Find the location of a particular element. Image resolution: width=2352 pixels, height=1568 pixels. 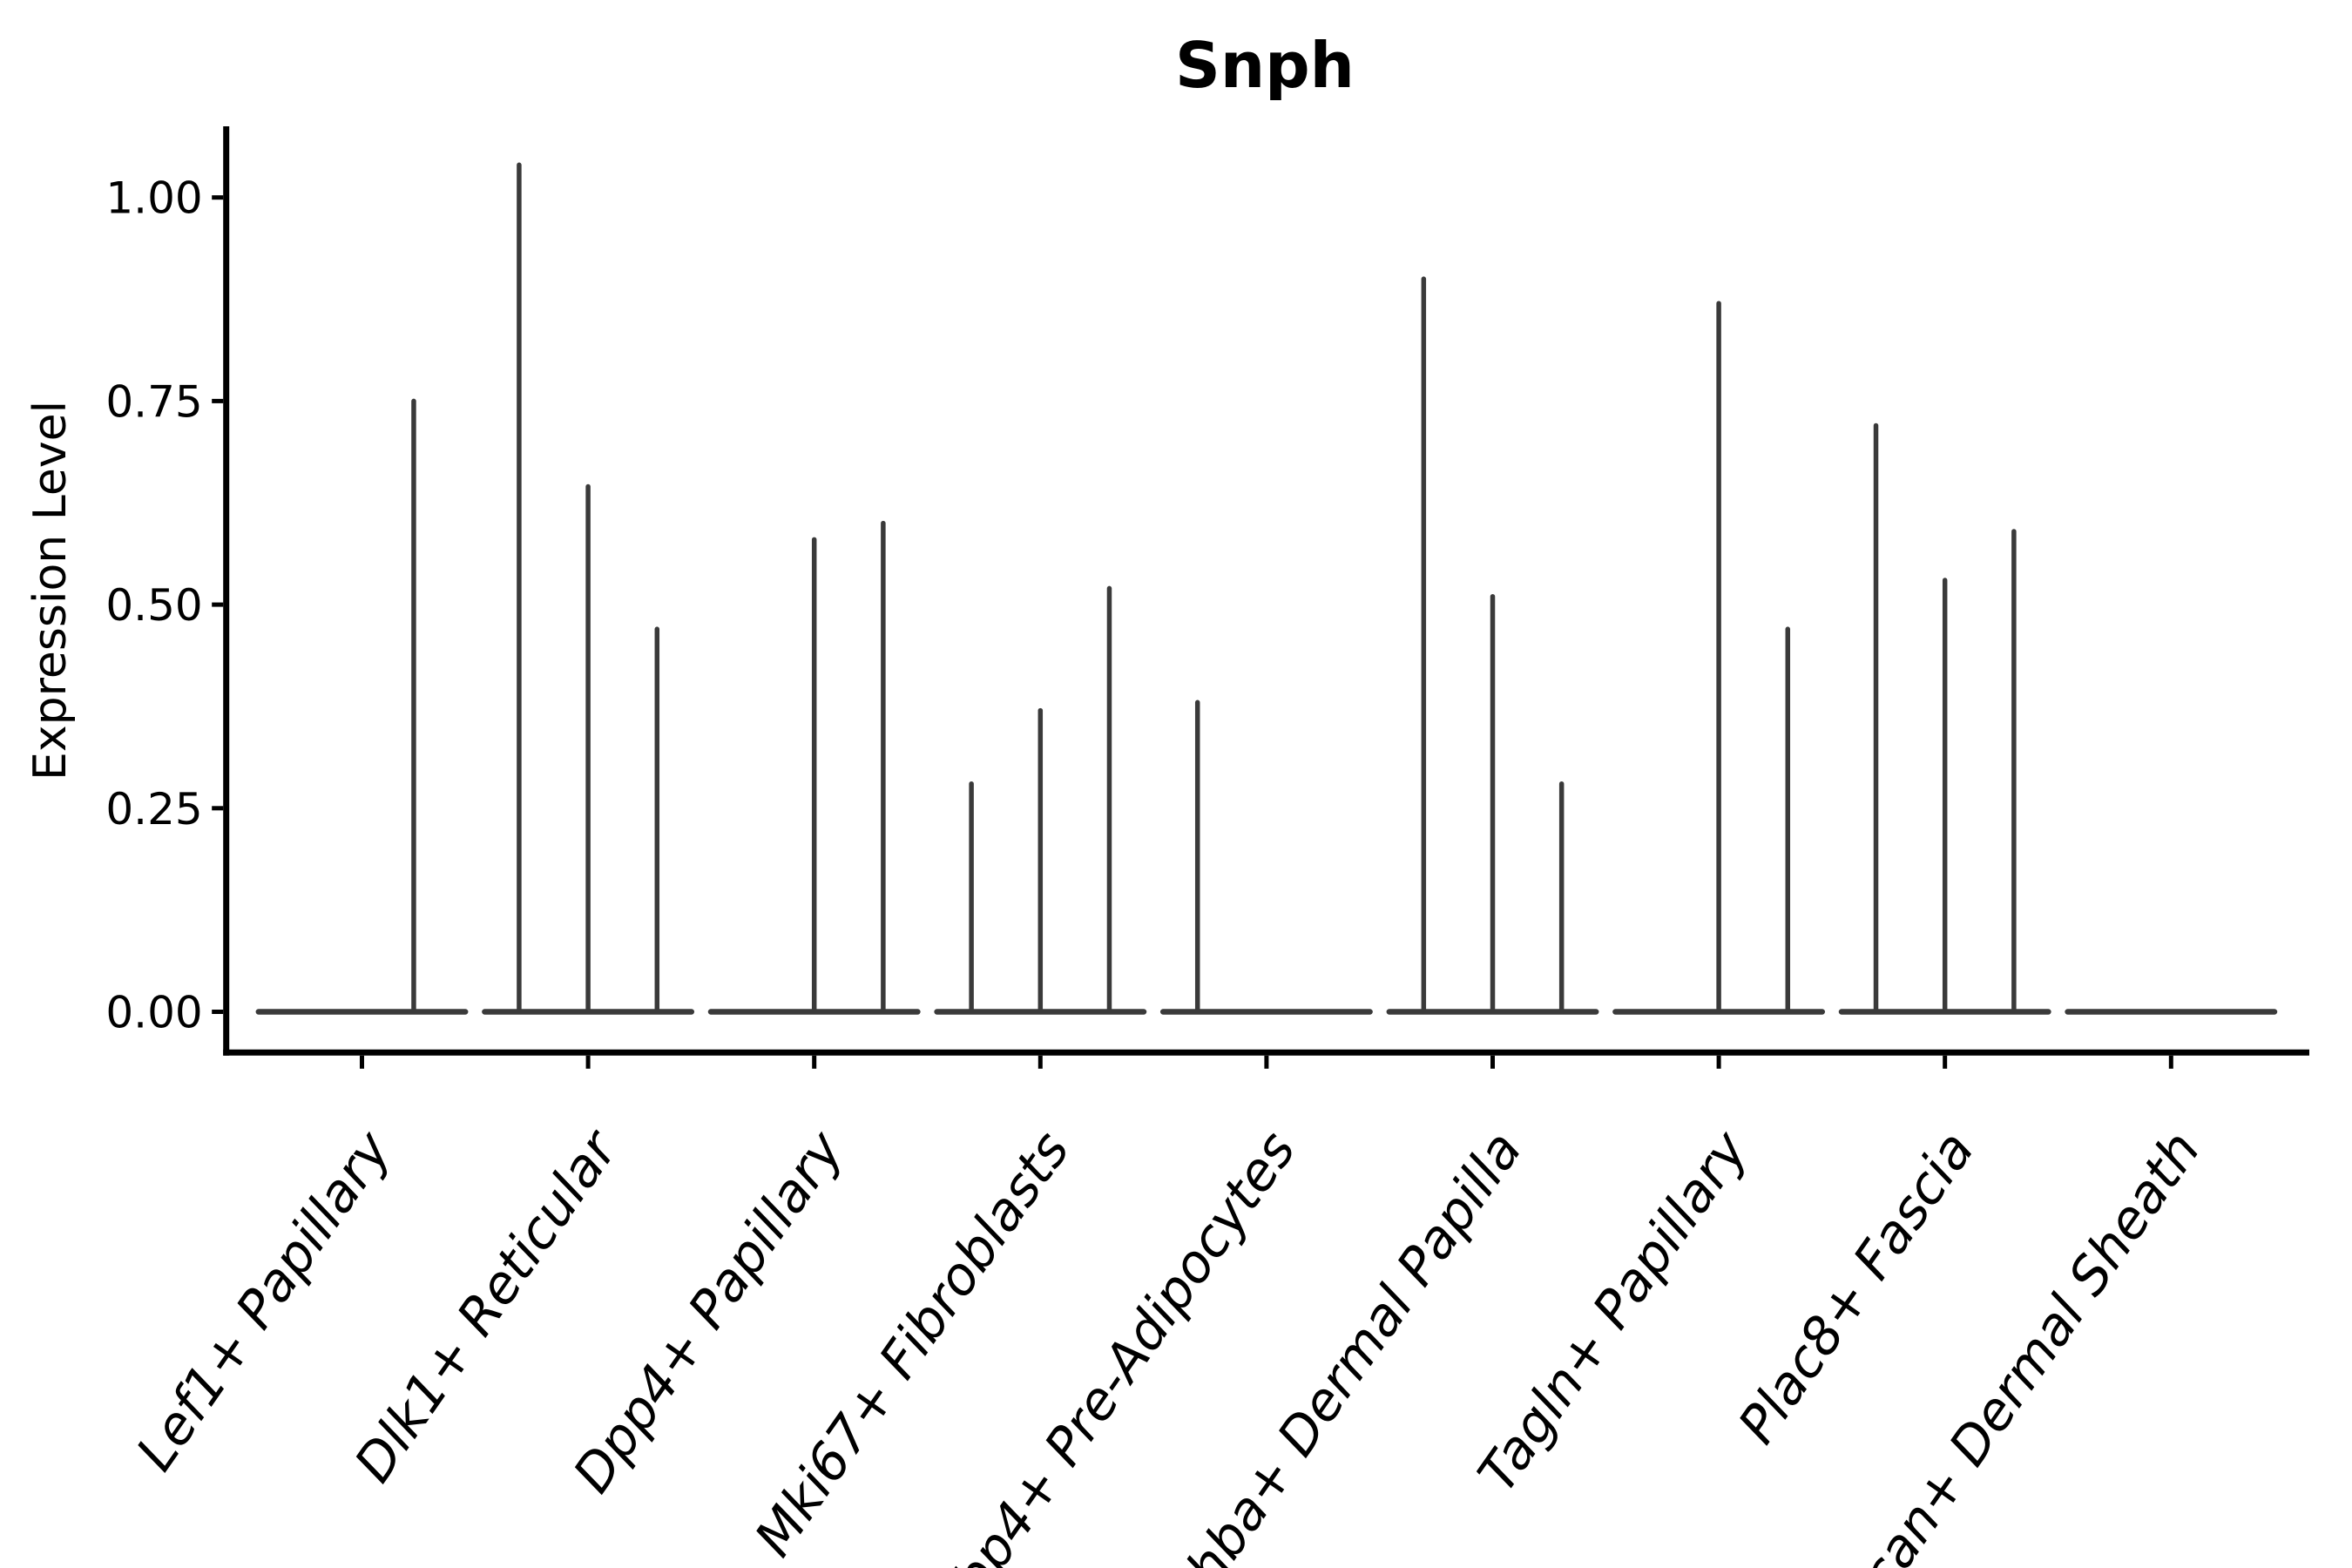

y-axis-ticks: 0.00 0.25 0.50 0.75 1.00 is located at coordinates (164, 605).